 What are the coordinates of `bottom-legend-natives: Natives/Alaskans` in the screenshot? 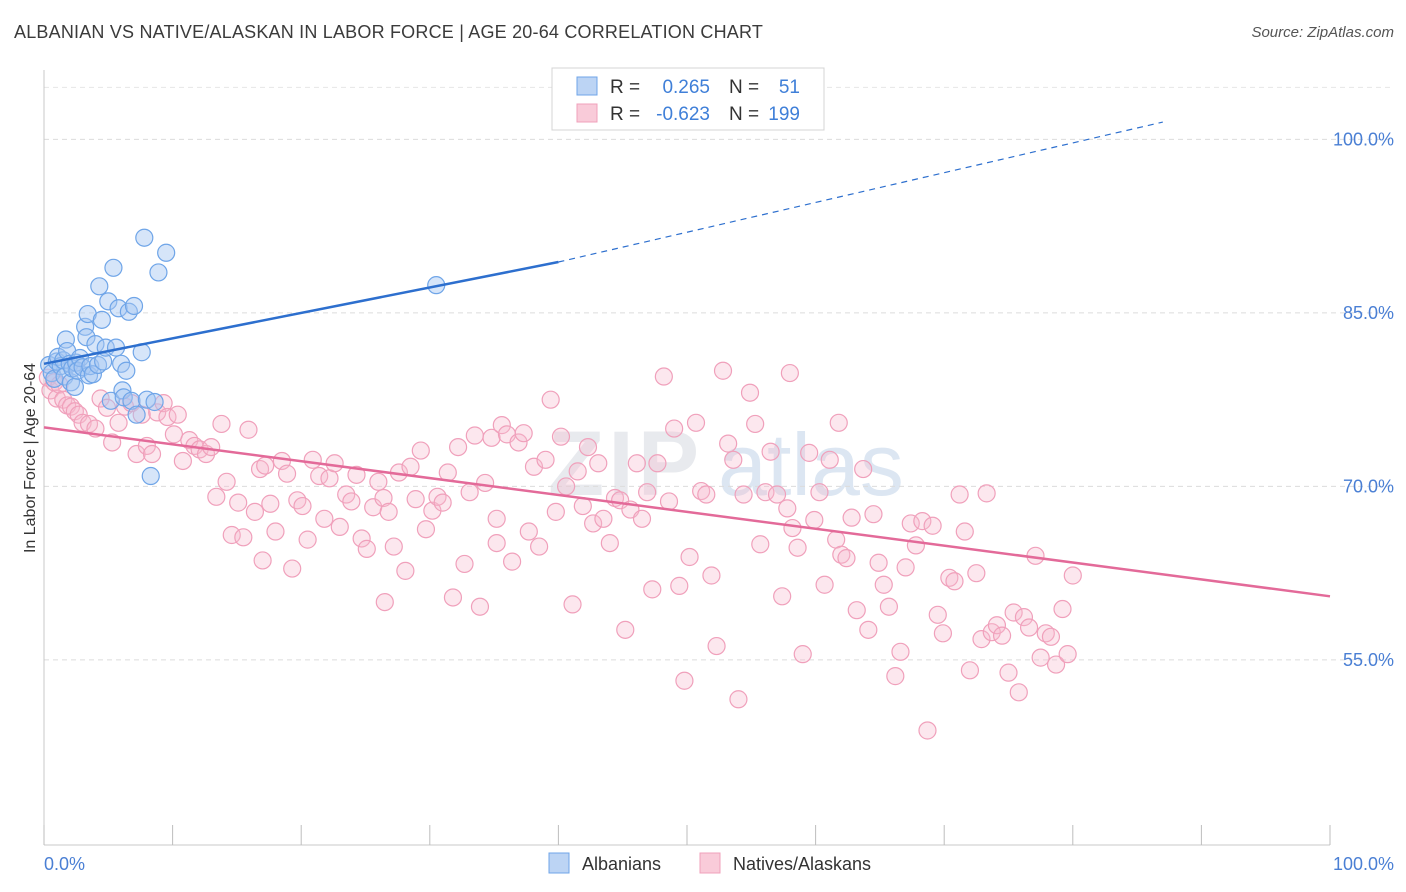 It's located at (802, 864).